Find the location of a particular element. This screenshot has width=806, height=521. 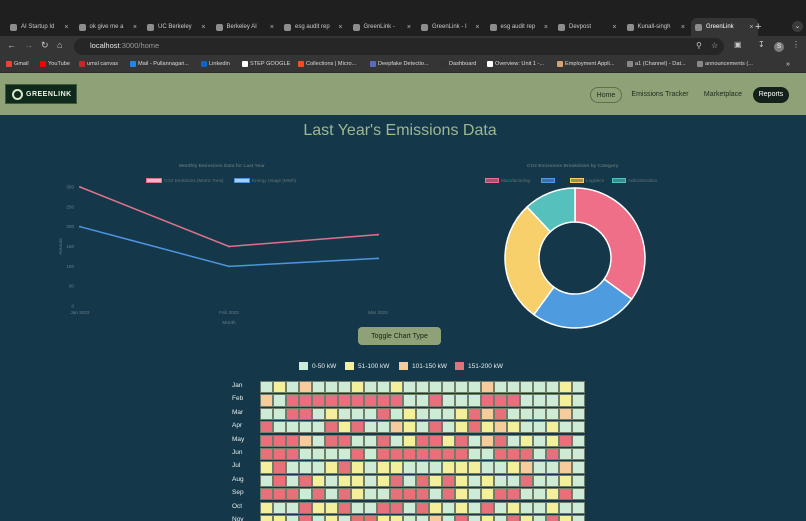

bookmark-item: Gmail is located at coordinates (17, 64).